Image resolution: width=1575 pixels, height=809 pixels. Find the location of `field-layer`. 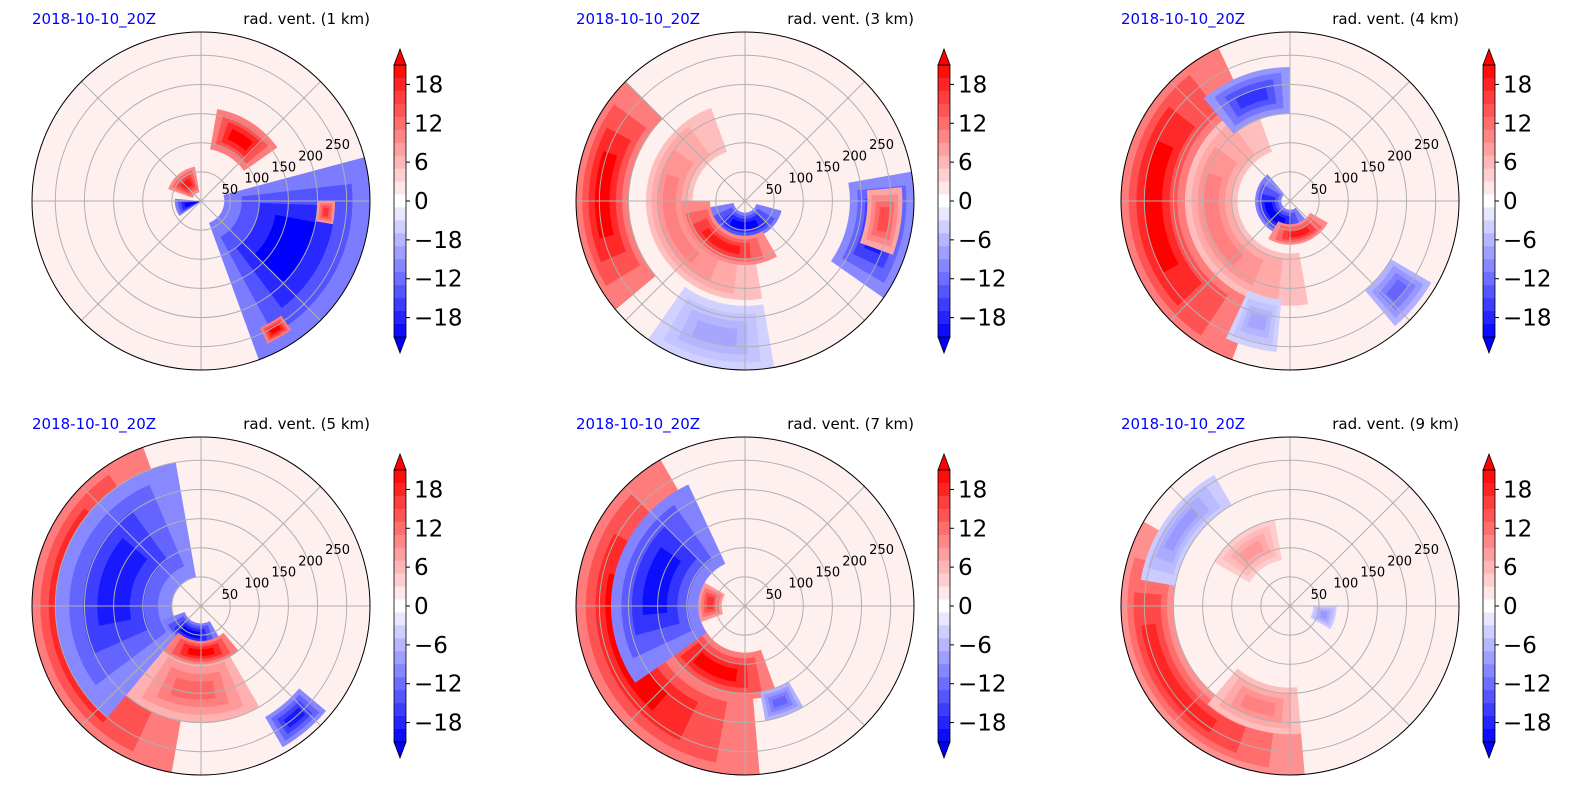

field-layer is located at coordinates (1229, 624).